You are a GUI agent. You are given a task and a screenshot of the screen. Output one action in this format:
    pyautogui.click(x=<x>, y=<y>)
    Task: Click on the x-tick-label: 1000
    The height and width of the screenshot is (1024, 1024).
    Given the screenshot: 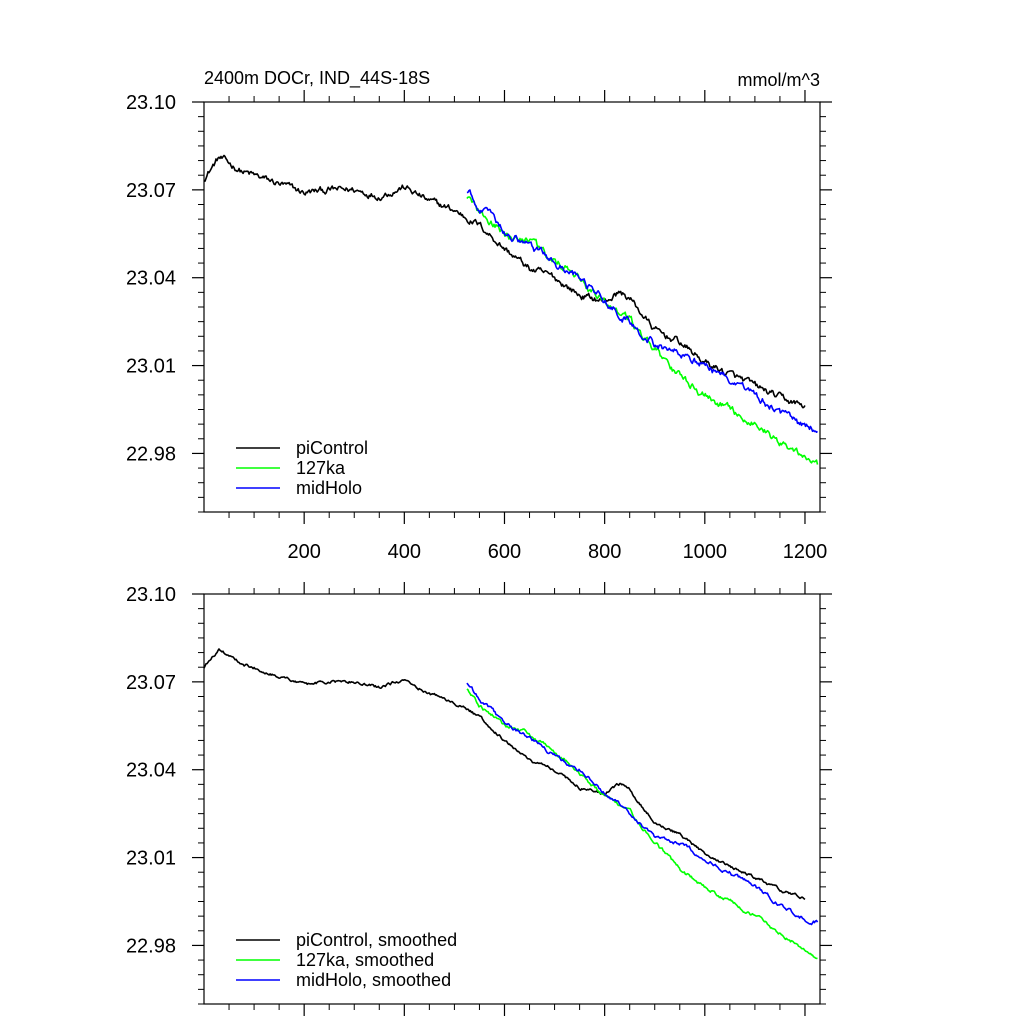 What is the action you would take?
    pyautogui.click(x=705, y=552)
    